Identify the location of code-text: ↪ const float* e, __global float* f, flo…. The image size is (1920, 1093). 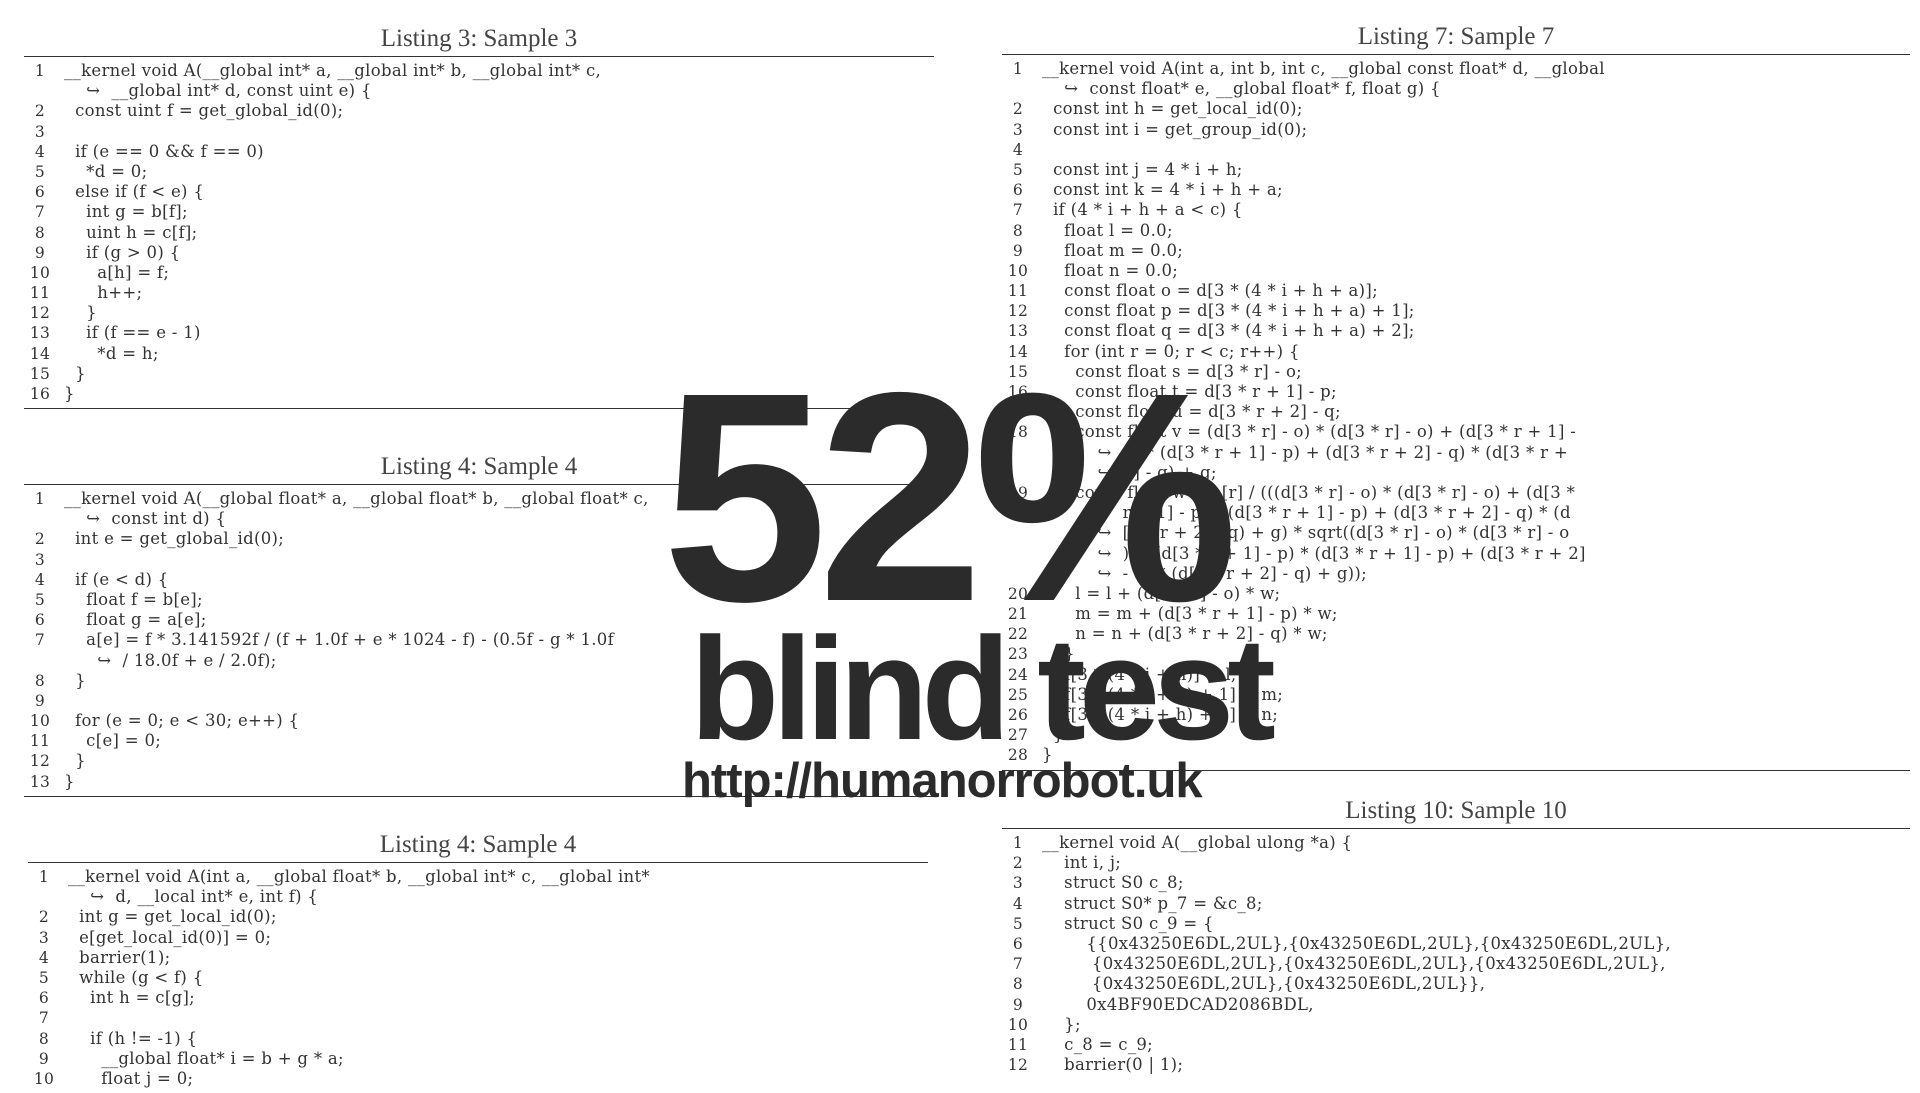
(1241, 89).